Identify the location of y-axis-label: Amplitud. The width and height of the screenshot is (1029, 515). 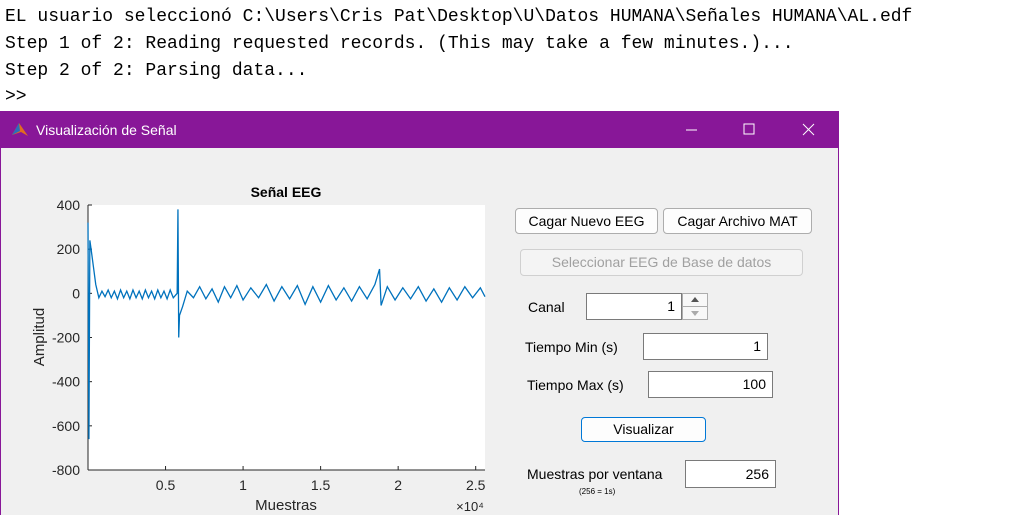
(39, 337).